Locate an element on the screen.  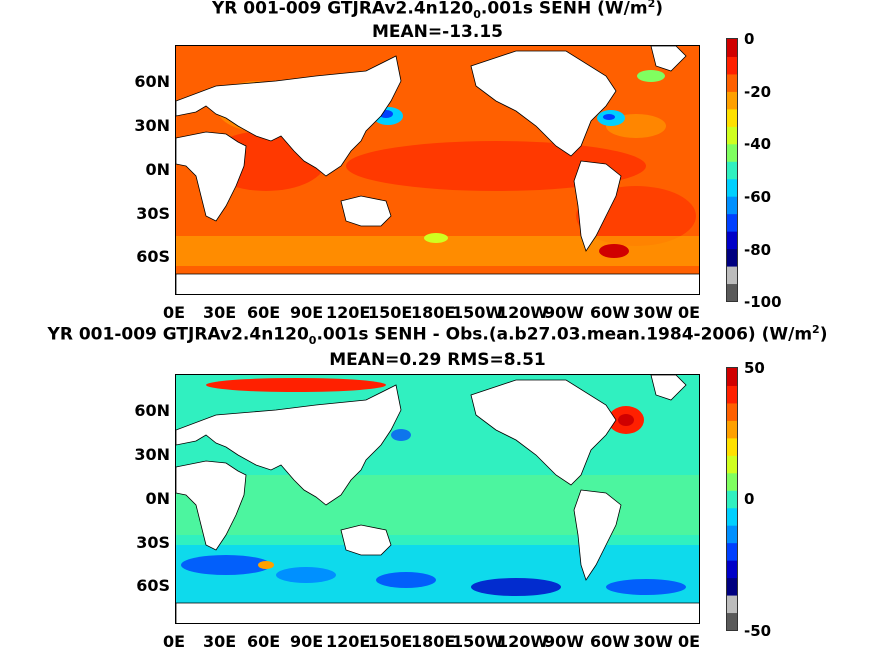
chart2-xtick-label: 90W is located at coordinates (564, 641).